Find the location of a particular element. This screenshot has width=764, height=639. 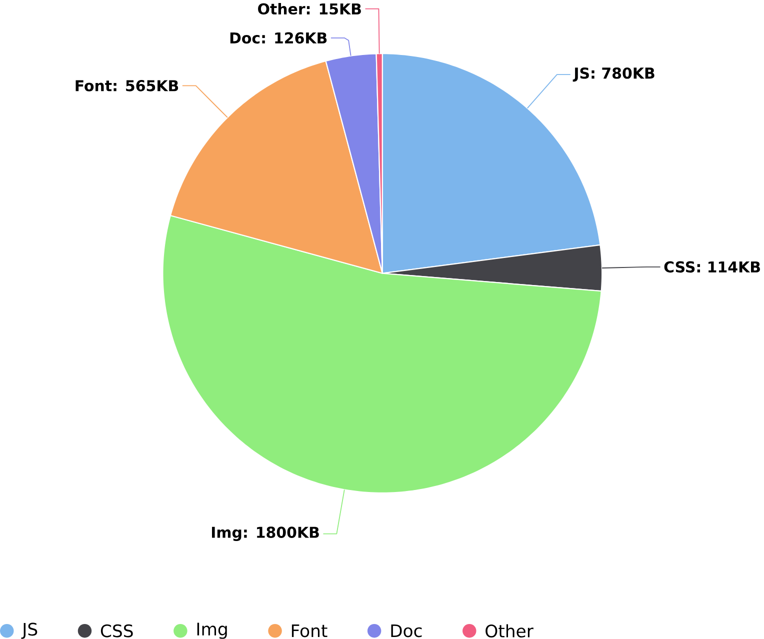

data-label: CSS: 114KB is located at coordinates (712, 267).